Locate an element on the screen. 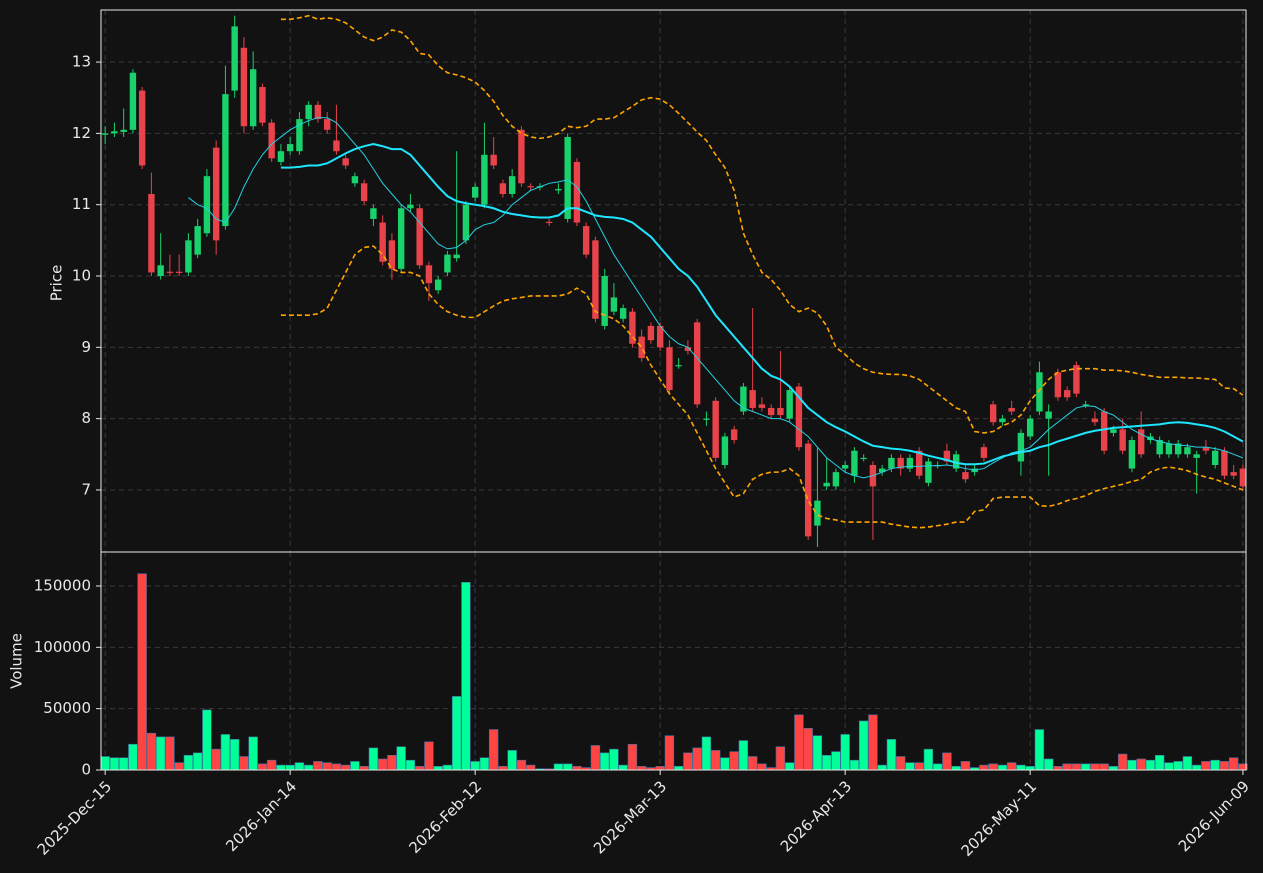  y-tick-label: 10 is located at coordinates (81, 276).